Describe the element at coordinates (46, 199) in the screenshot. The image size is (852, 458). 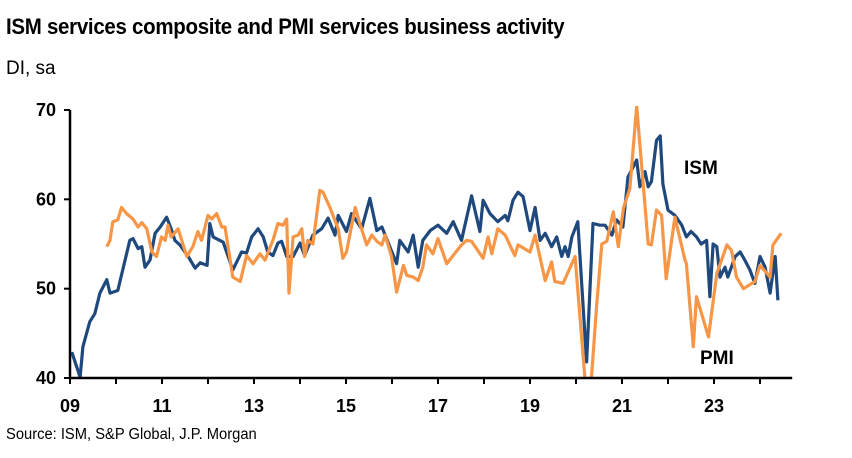
I see `y-tick-label: 60` at that location.